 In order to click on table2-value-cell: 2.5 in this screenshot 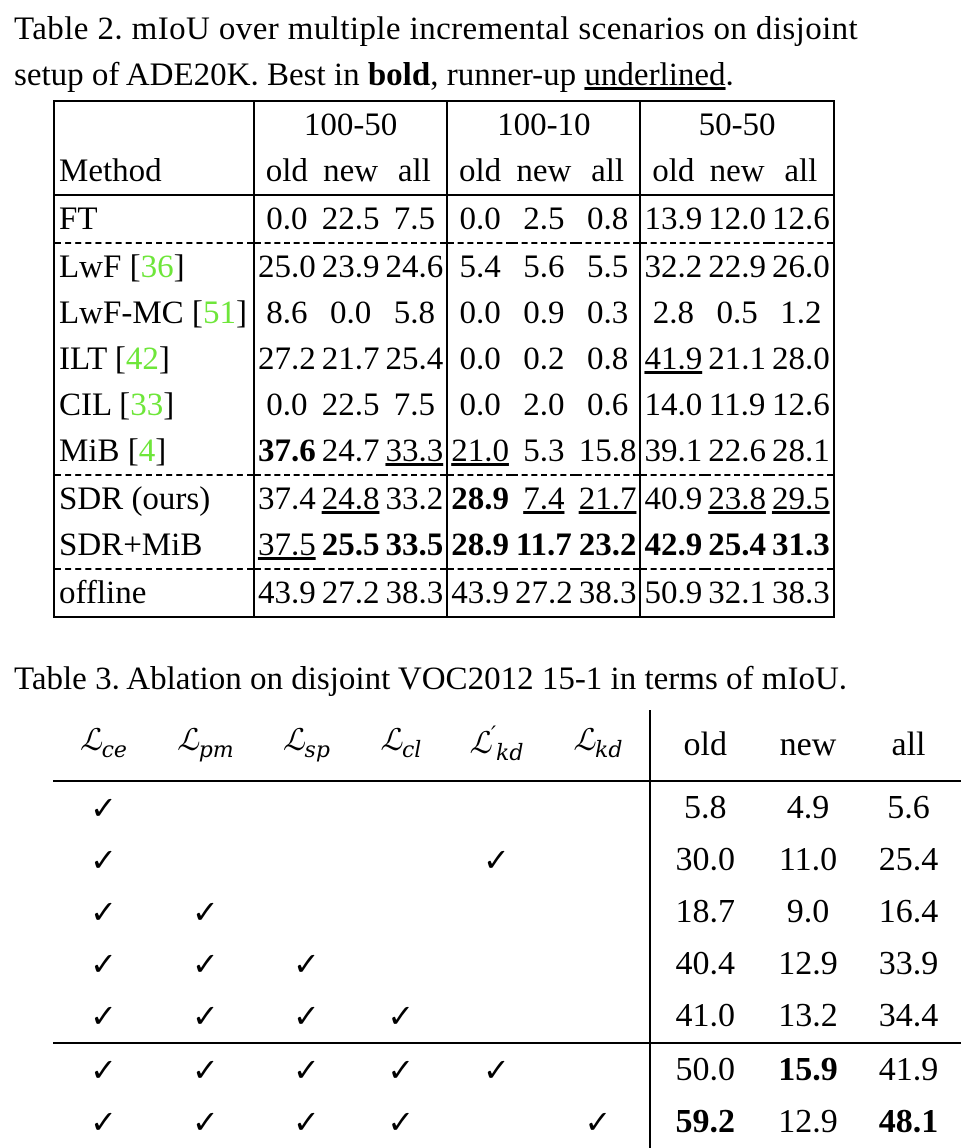, I will do `click(543, 219)`.